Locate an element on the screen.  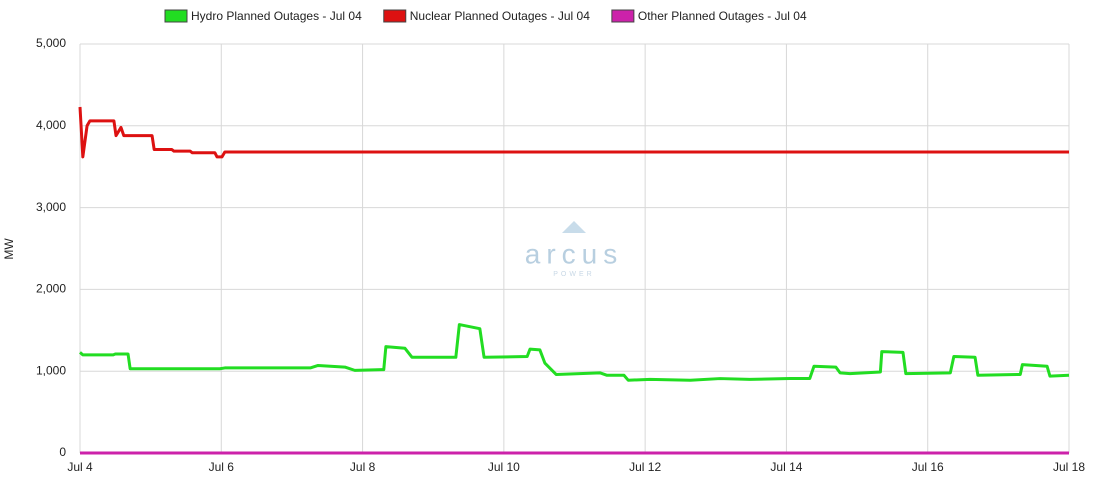
y-tick-label: 5,000 is located at coordinates (51, 43).